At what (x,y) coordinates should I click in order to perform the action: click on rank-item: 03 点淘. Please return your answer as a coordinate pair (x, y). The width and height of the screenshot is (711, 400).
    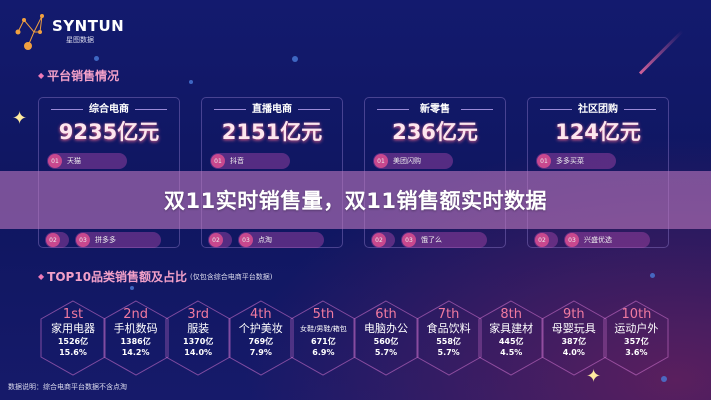
    Looking at the image, I should click on (281, 240).